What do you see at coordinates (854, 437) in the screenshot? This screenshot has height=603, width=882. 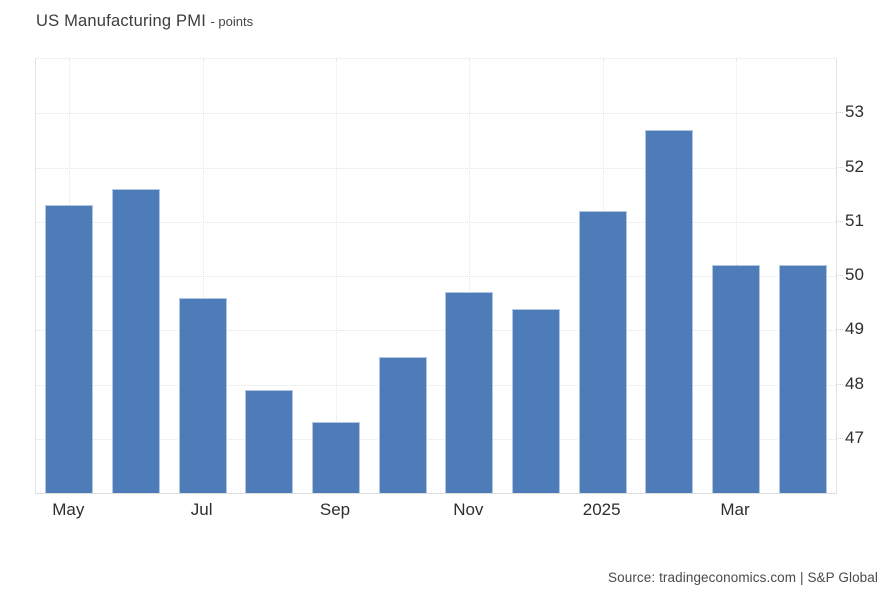 I see `y-axis-label: 47` at bounding box center [854, 437].